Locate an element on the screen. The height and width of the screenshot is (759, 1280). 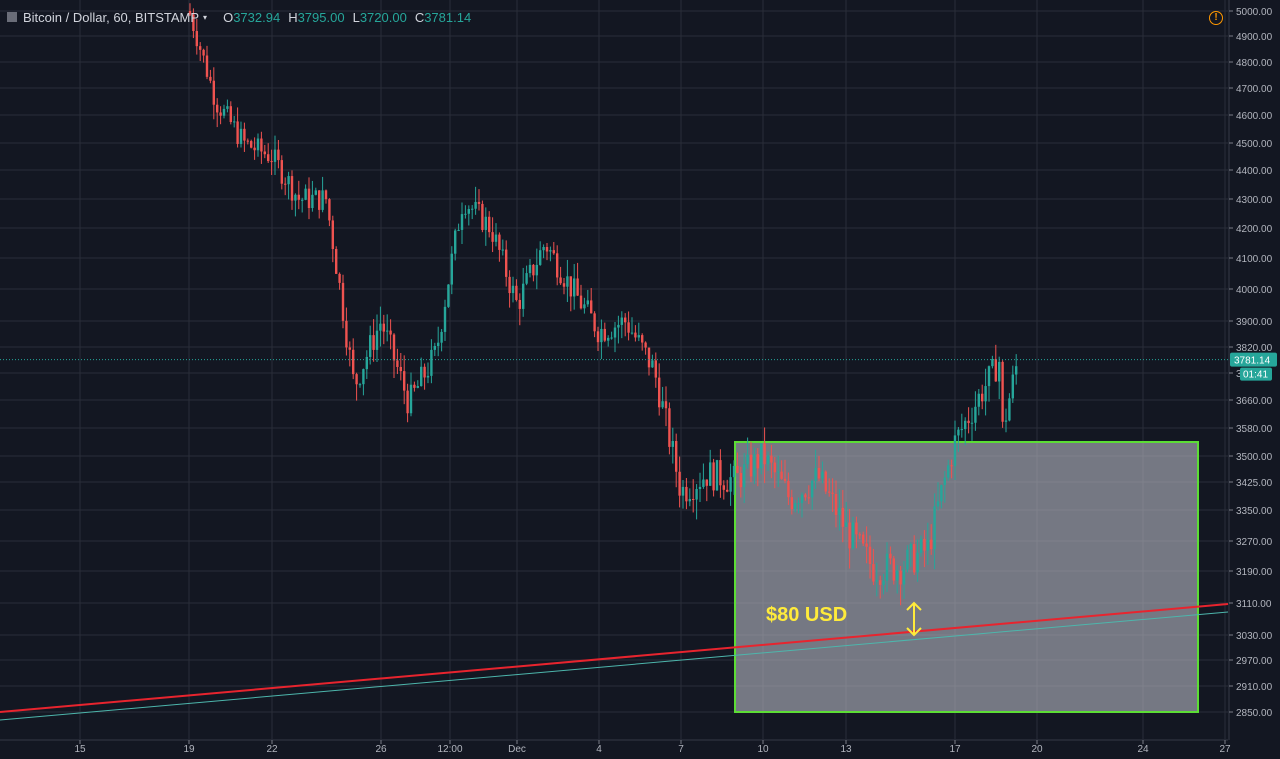
support-trend-line is located at coordinates (614, 658).